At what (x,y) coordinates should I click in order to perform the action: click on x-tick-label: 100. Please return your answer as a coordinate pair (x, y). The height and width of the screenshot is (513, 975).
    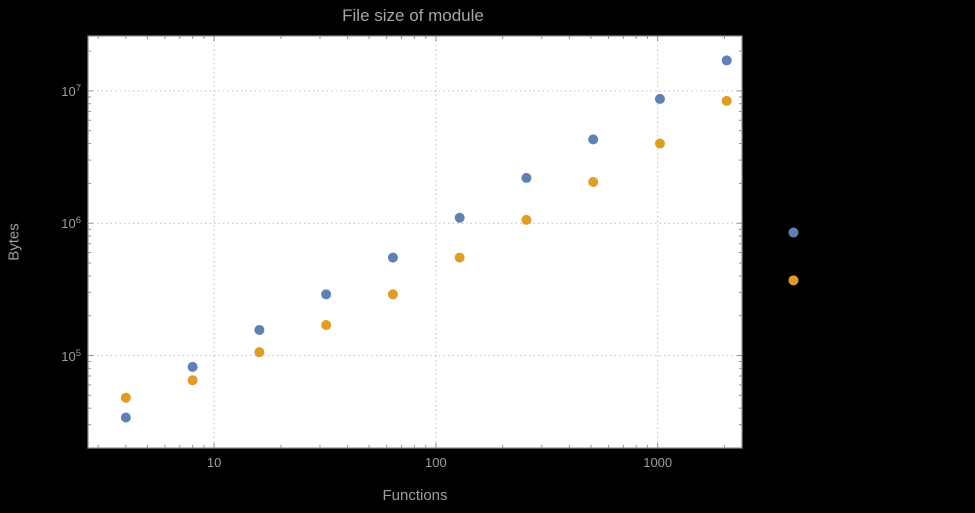
    Looking at the image, I should click on (436, 462).